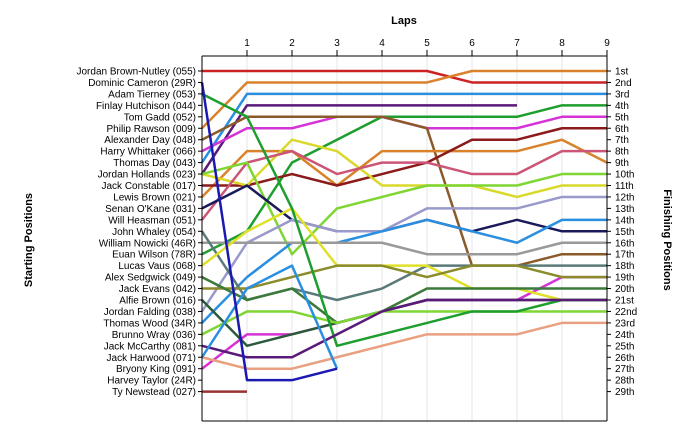 The height and width of the screenshot is (435, 700). What do you see at coordinates (152, 94) in the screenshot?
I see `start-position-label: Adam Tierney (053)` at bounding box center [152, 94].